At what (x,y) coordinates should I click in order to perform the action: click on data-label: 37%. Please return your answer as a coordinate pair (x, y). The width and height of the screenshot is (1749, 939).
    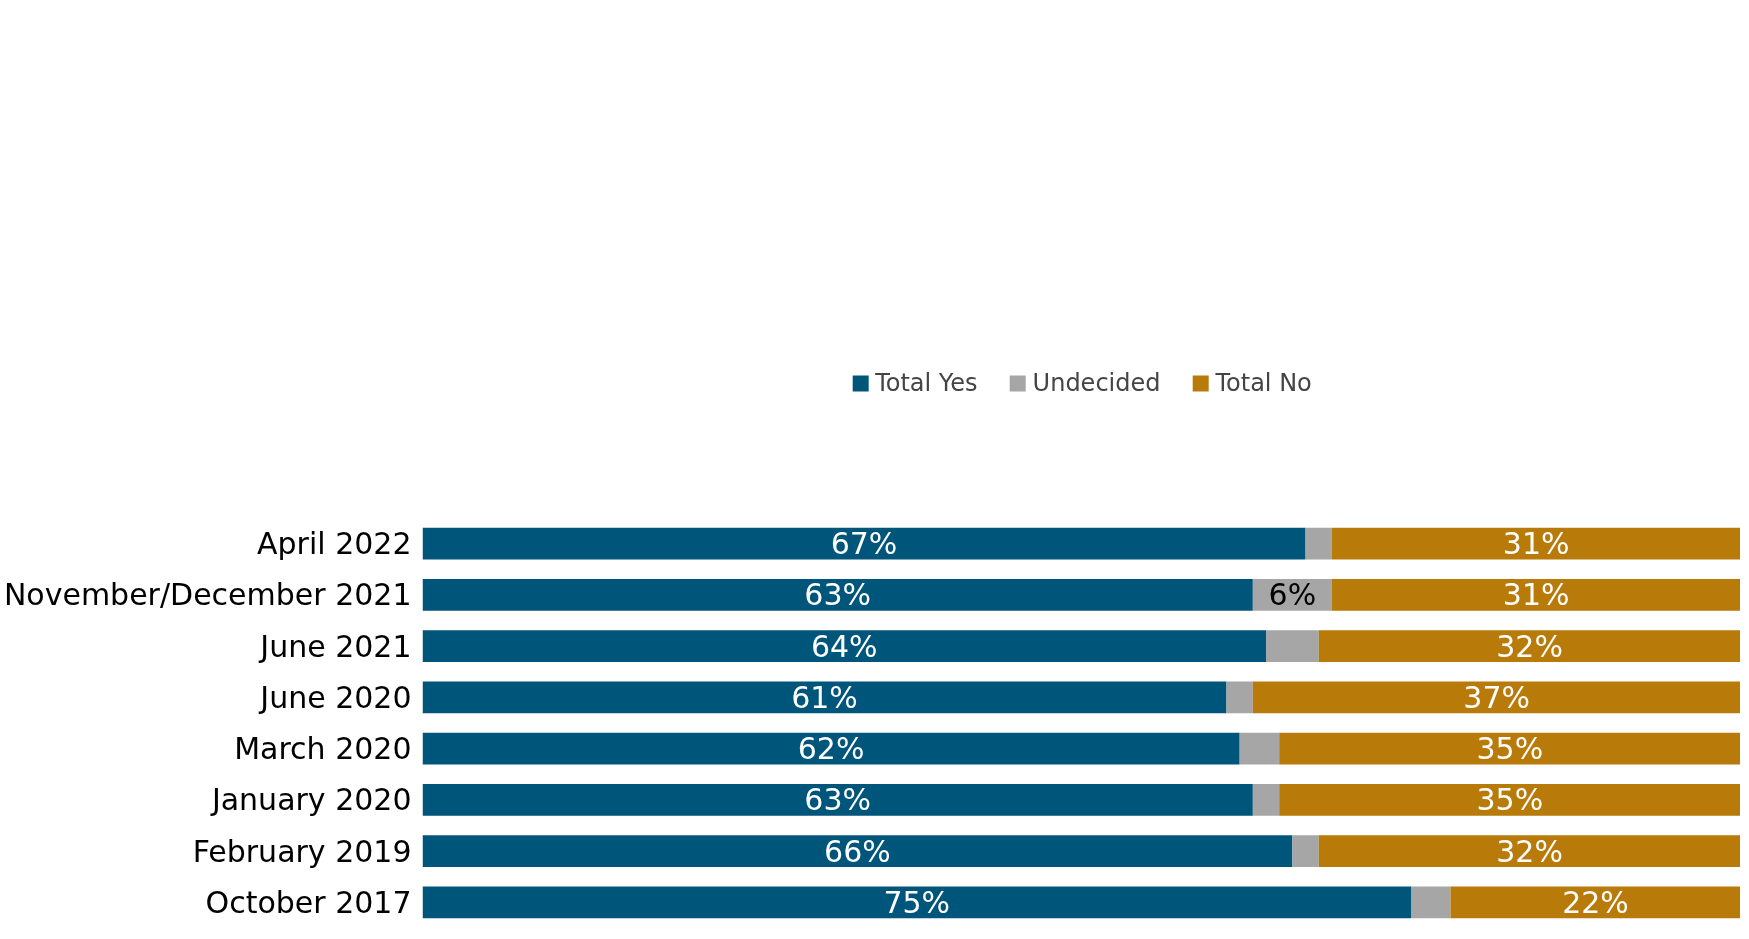
    Looking at the image, I should click on (1497, 697).